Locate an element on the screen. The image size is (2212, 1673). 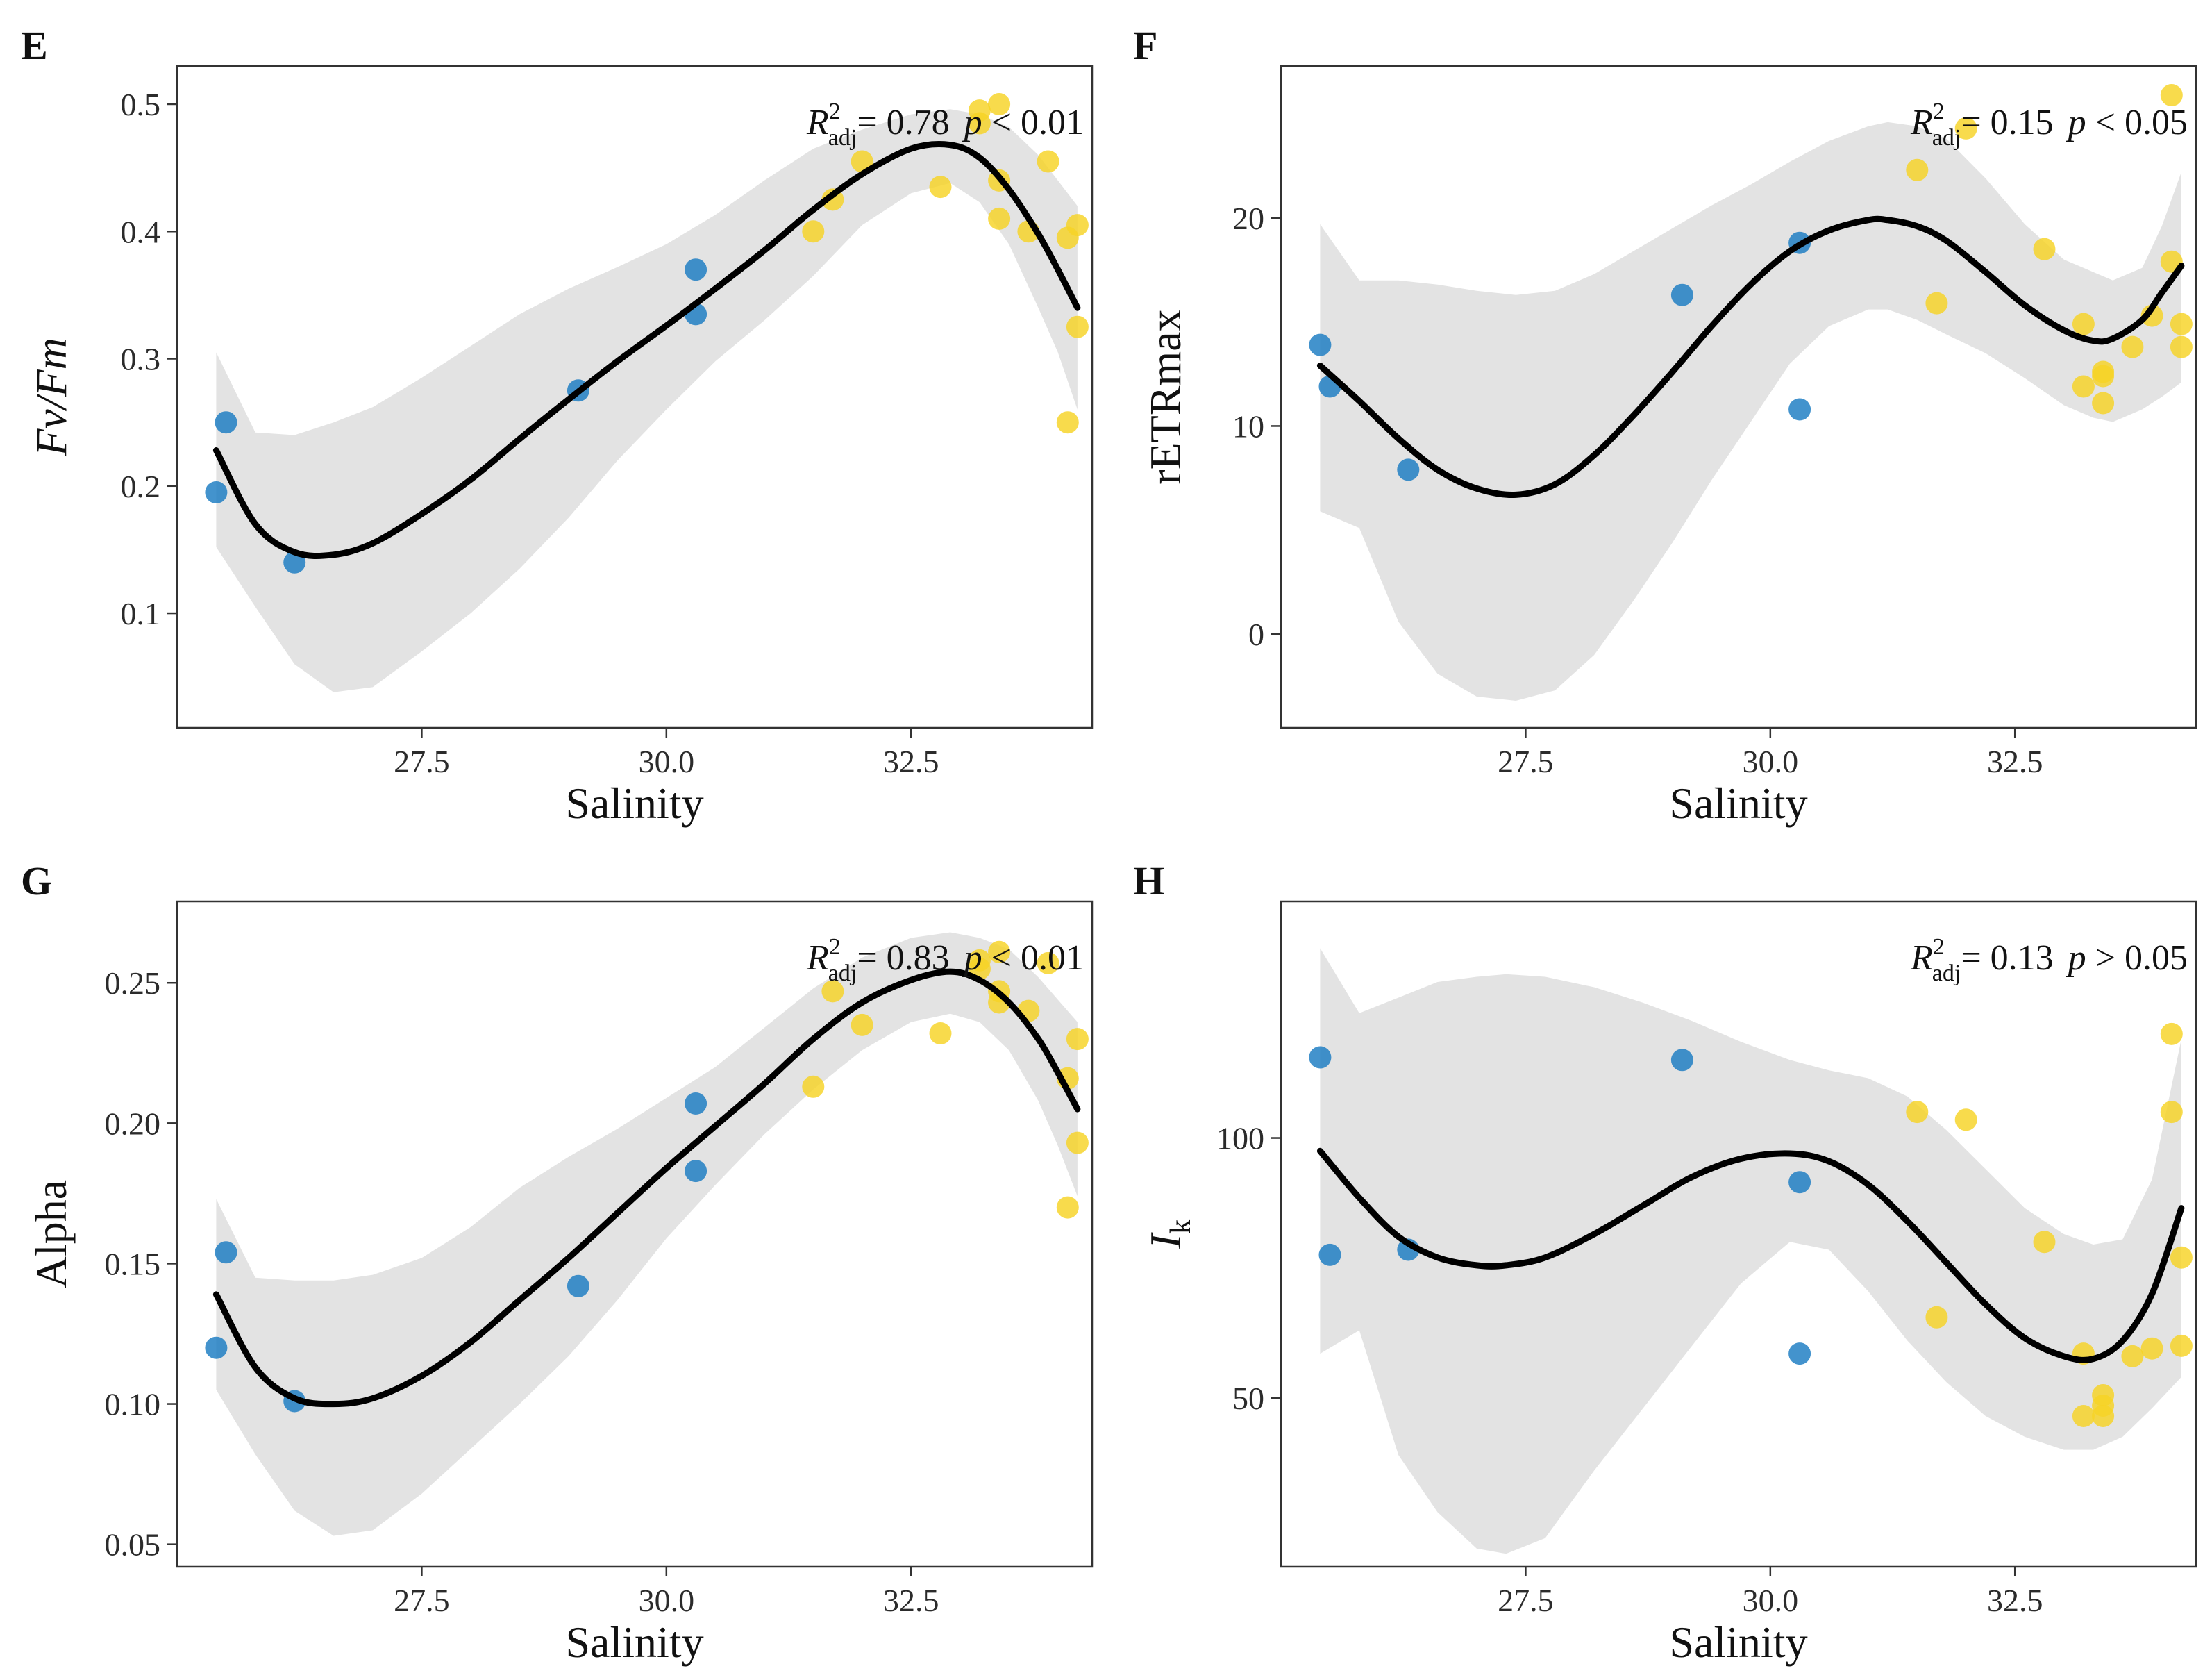
anno-rel: < 0.05 is located at coordinates (2137, 123).